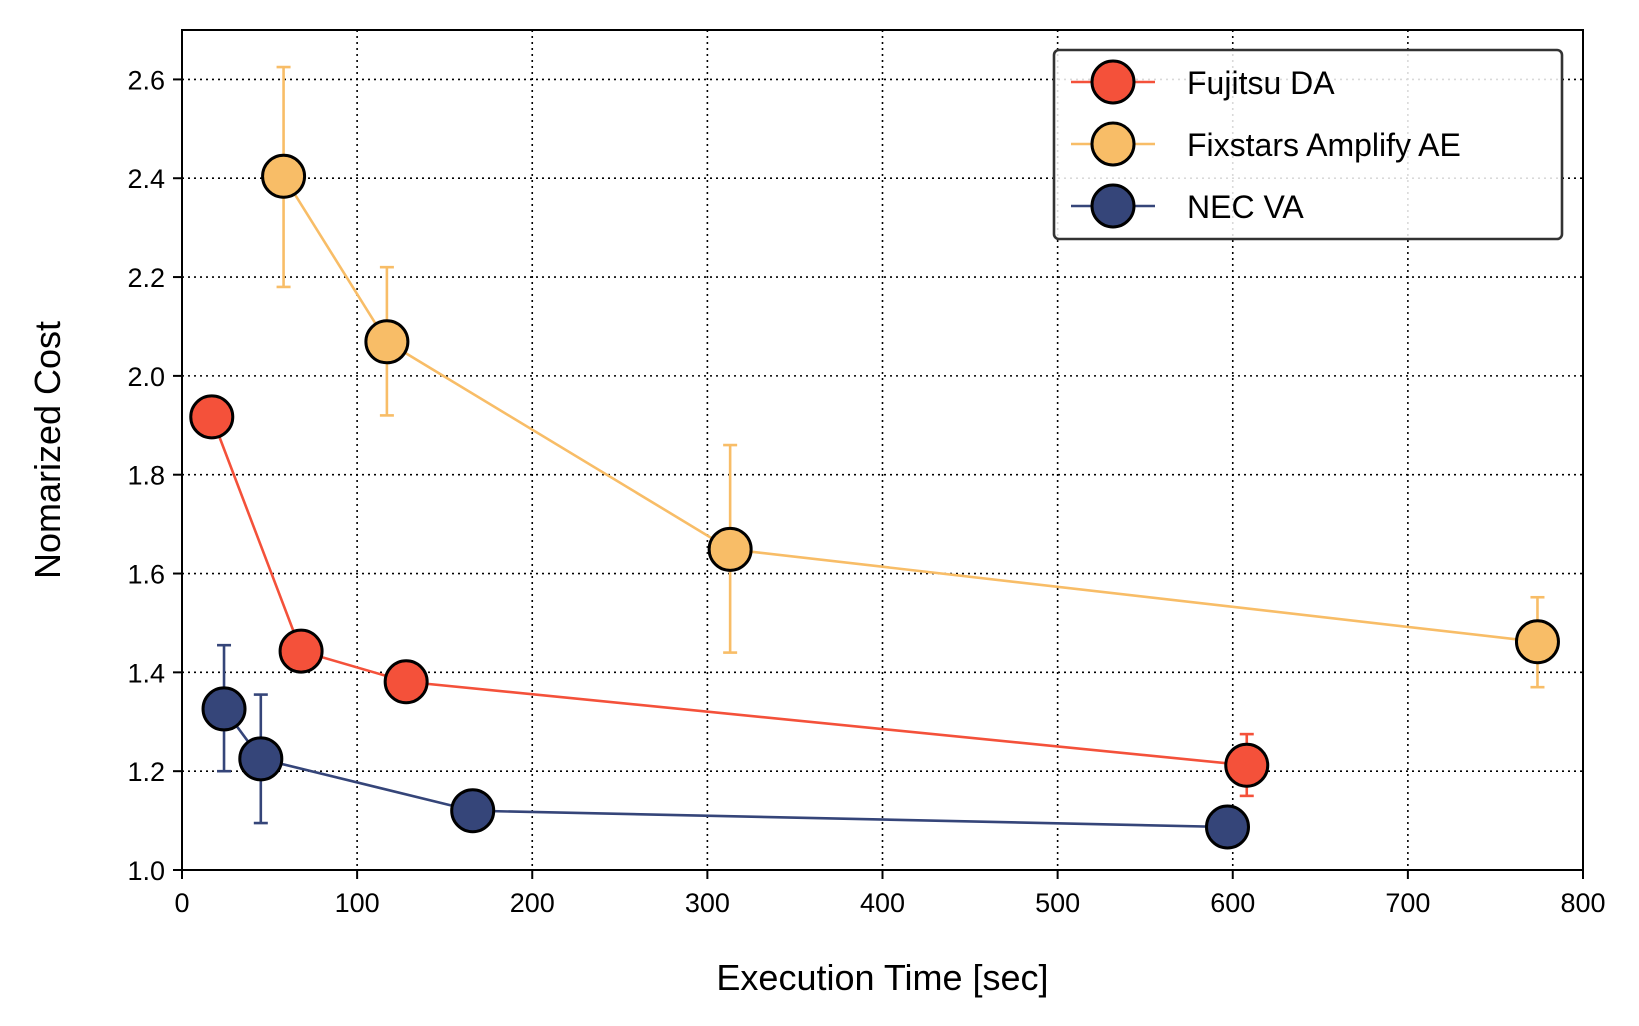 Image resolution: width=1639 pixels, height=1026 pixels. I want to click on x-tick-label: 400, so click(882, 903).